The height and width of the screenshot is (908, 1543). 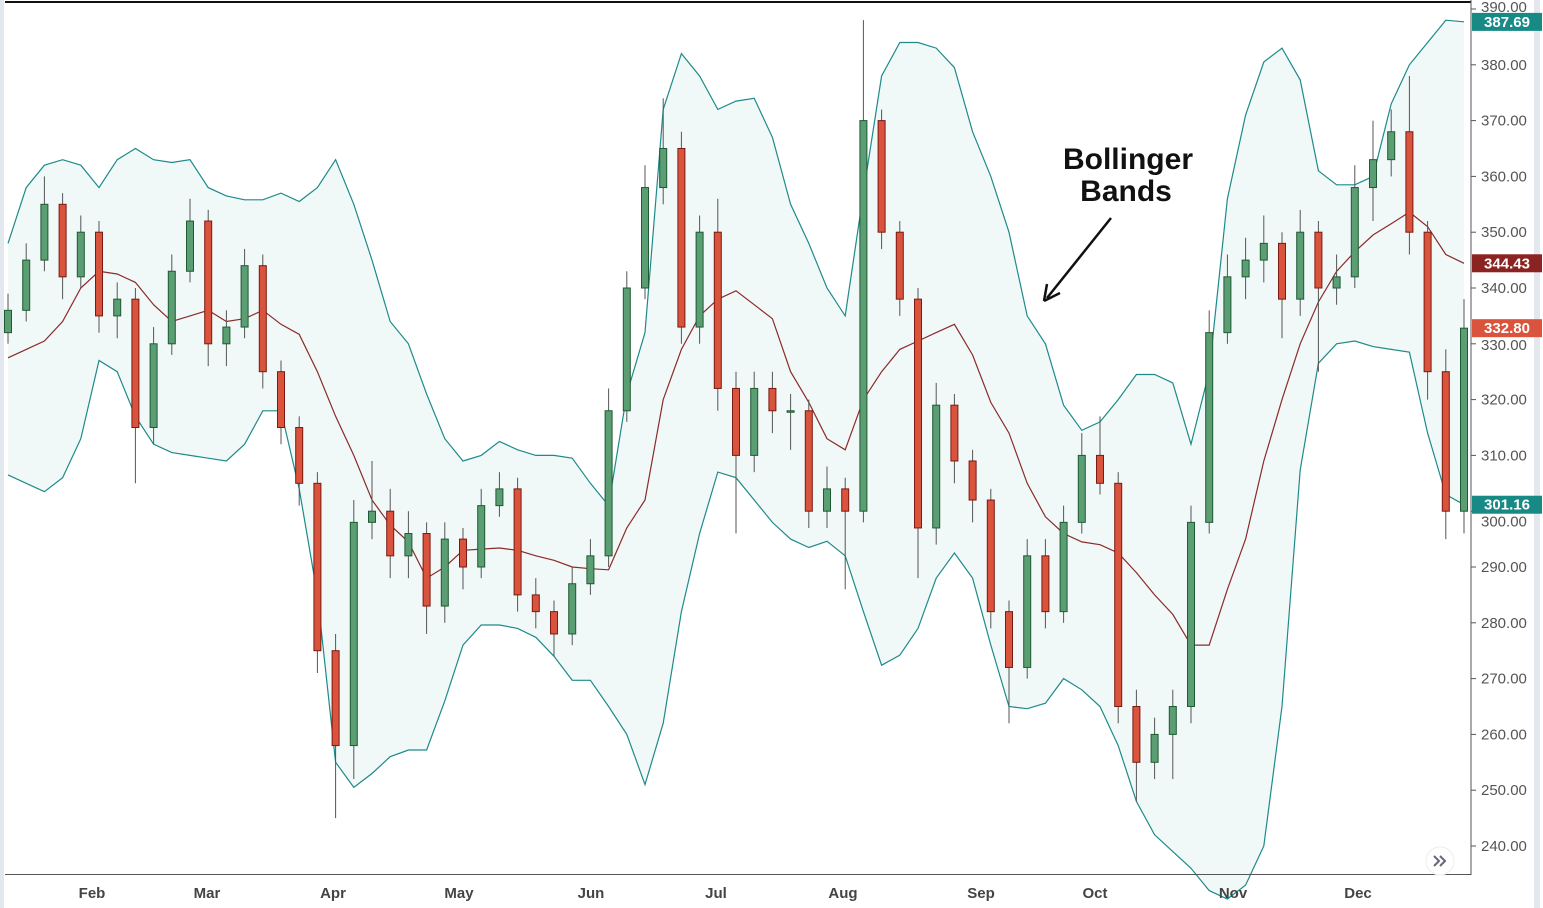 I want to click on annotation-arrow-head-icon, so click(x=1051, y=293).